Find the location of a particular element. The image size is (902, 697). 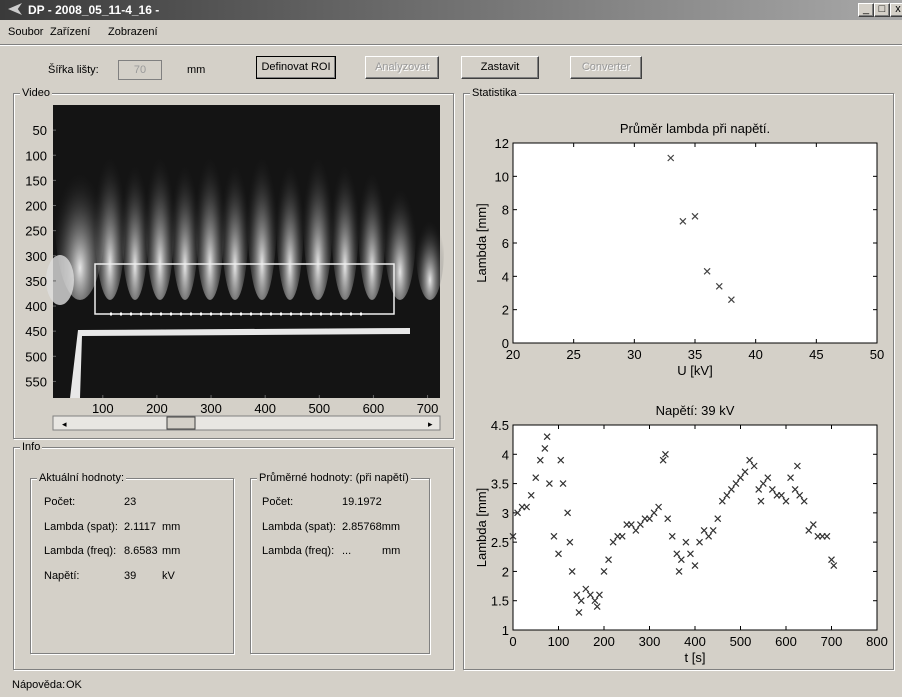

app-icon is located at coordinates (15, 9).